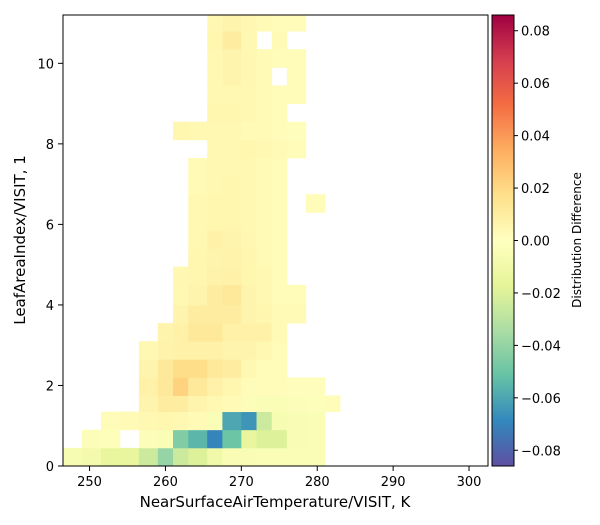 Image resolution: width=600 pixels, height=525 pixels. I want to click on colorbar-tick-label: −0.02, so click(541, 294).